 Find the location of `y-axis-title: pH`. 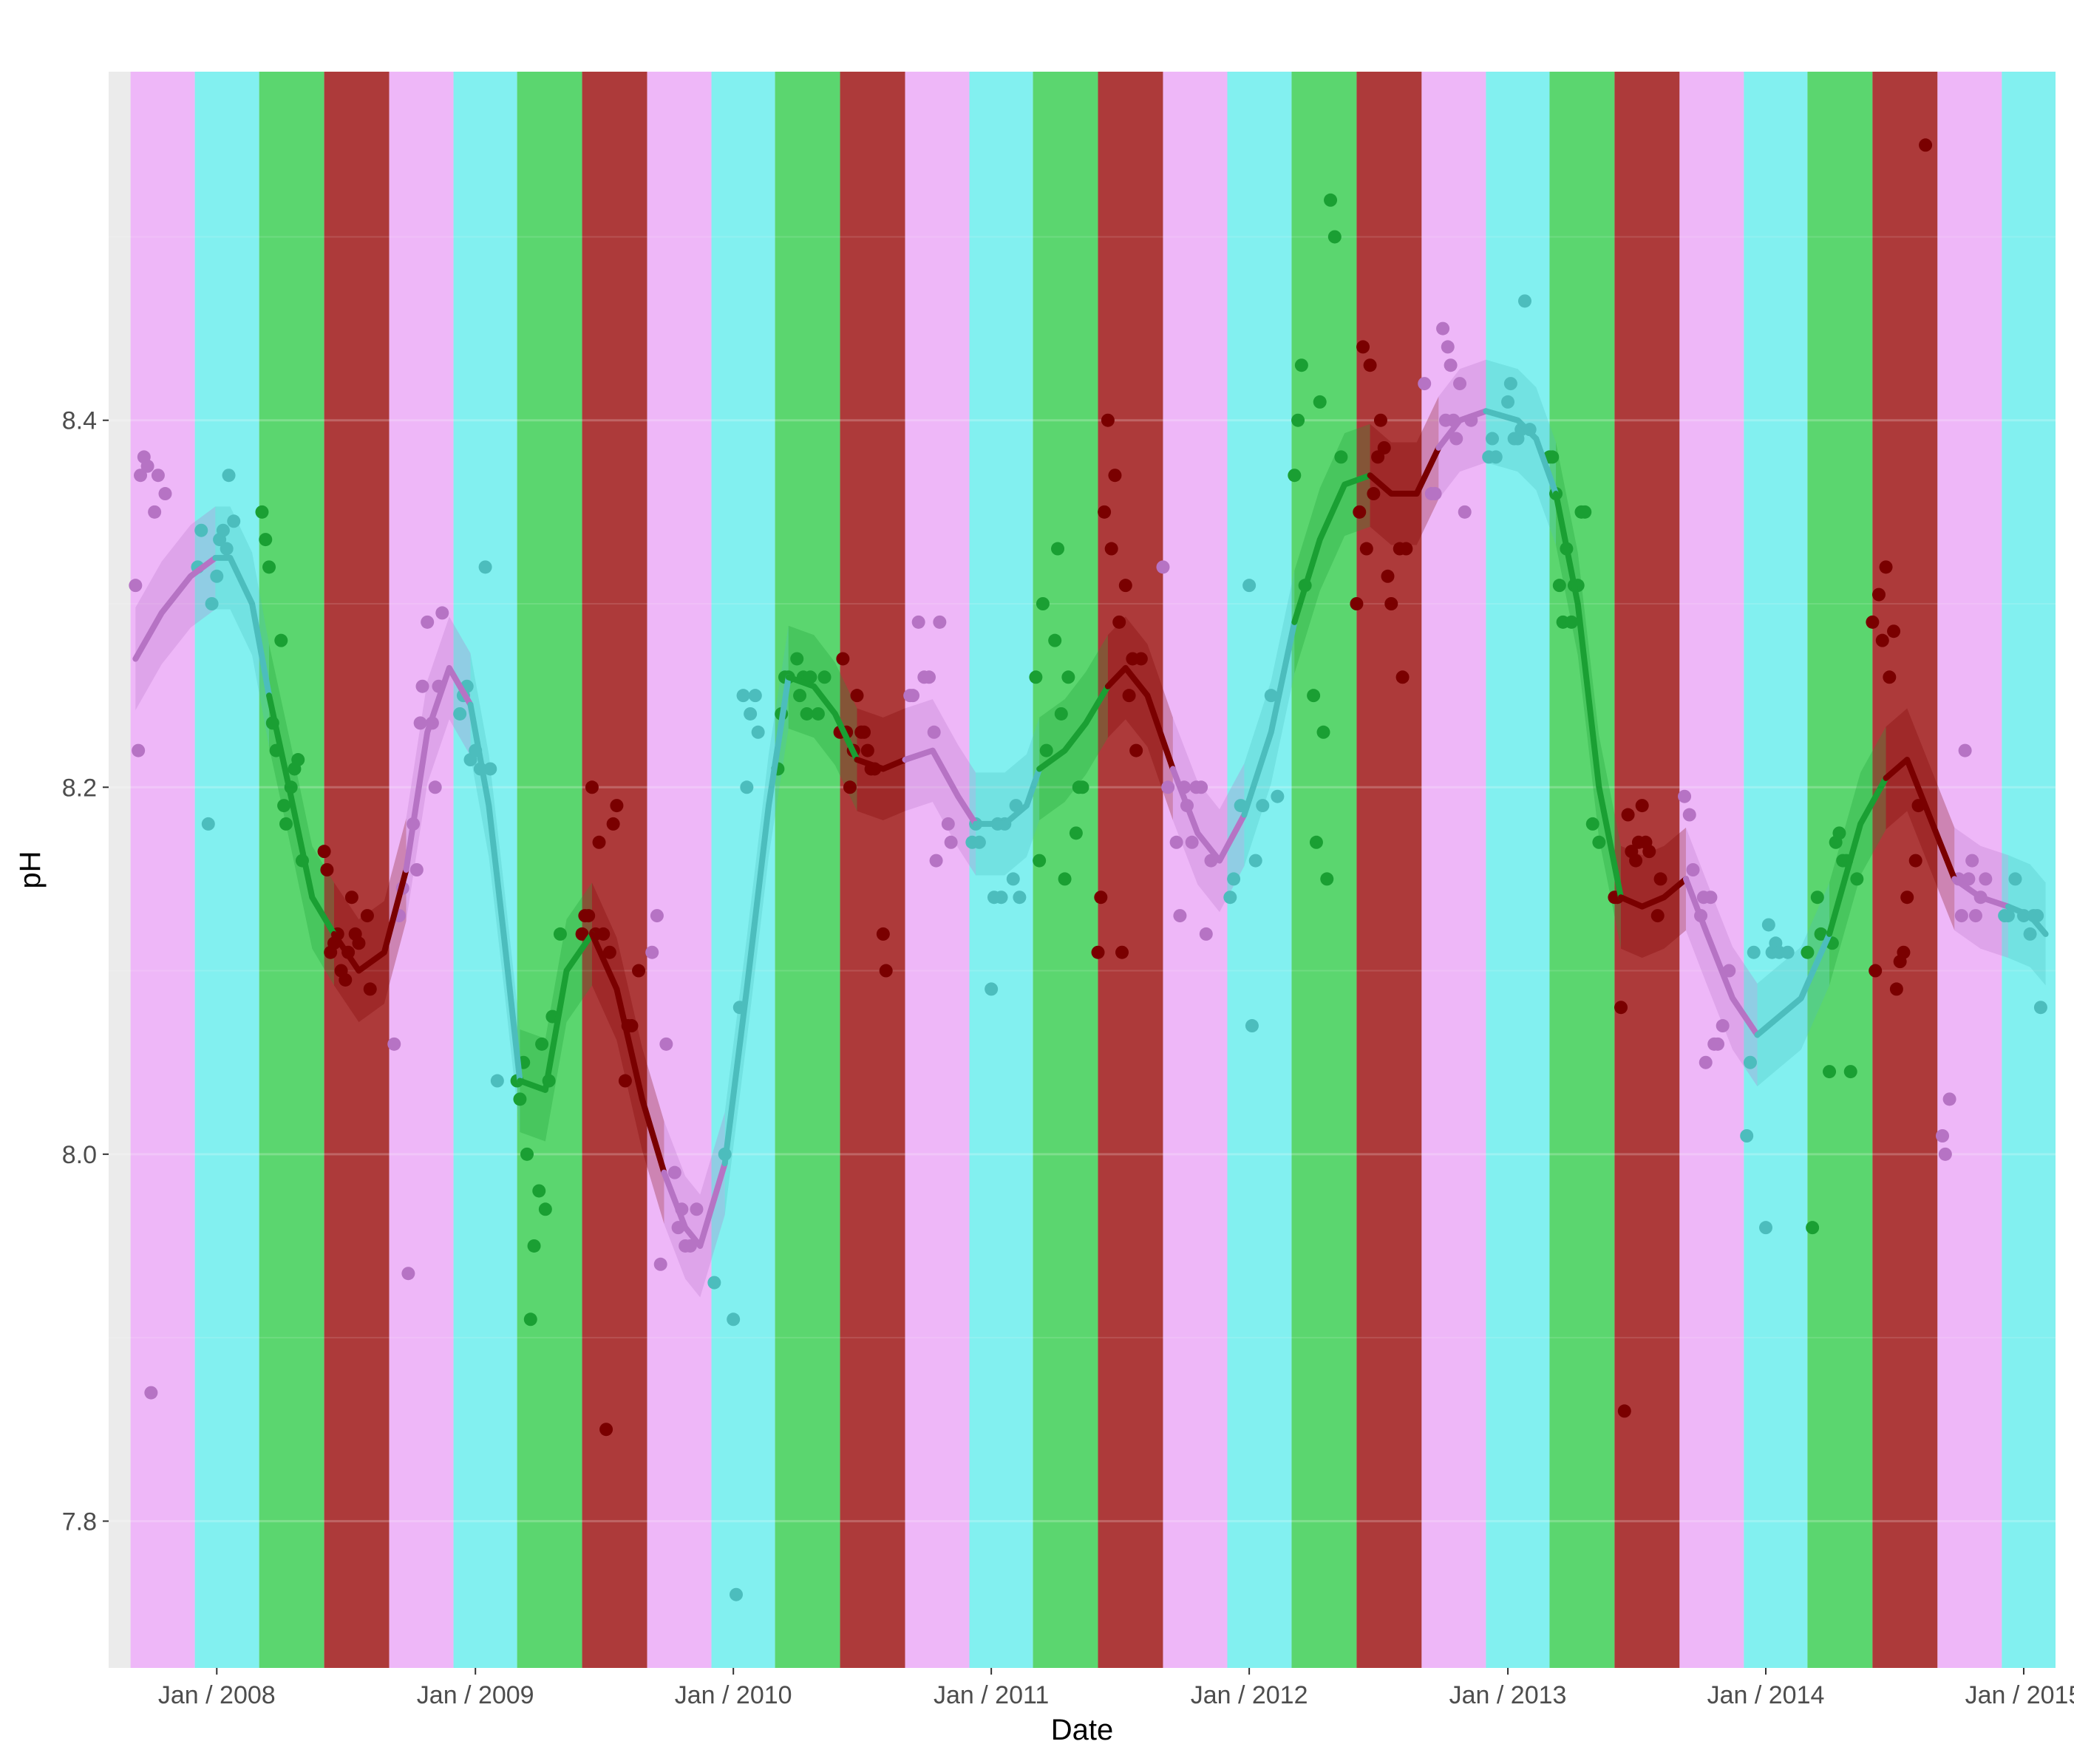

y-axis-title: pH is located at coordinates (30, 870).